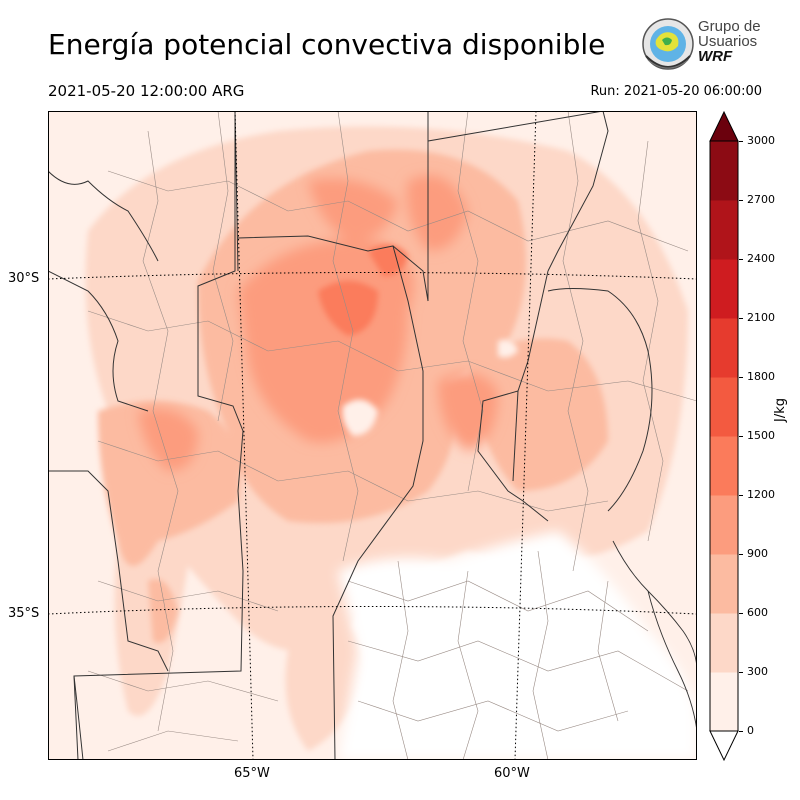  Describe the element at coordinates (24, 613) in the screenshot. I see `lat-label-35s: 35°S` at that location.